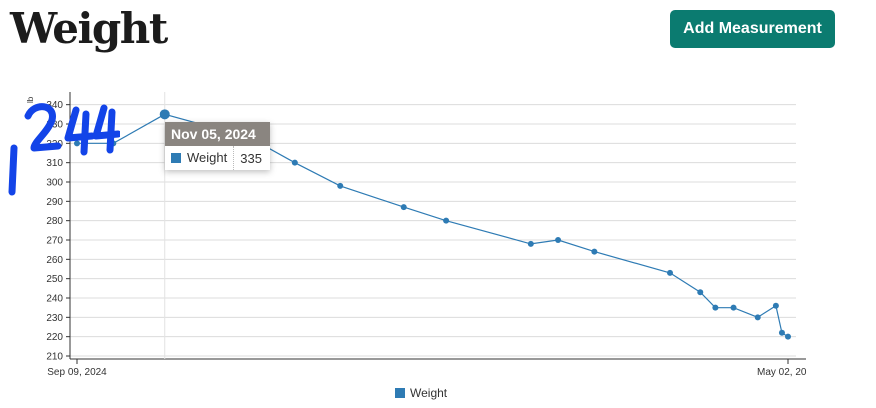  What do you see at coordinates (54, 279) in the screenshot?
I see `y-tick-label: 250` at bounding box center [54, 279].